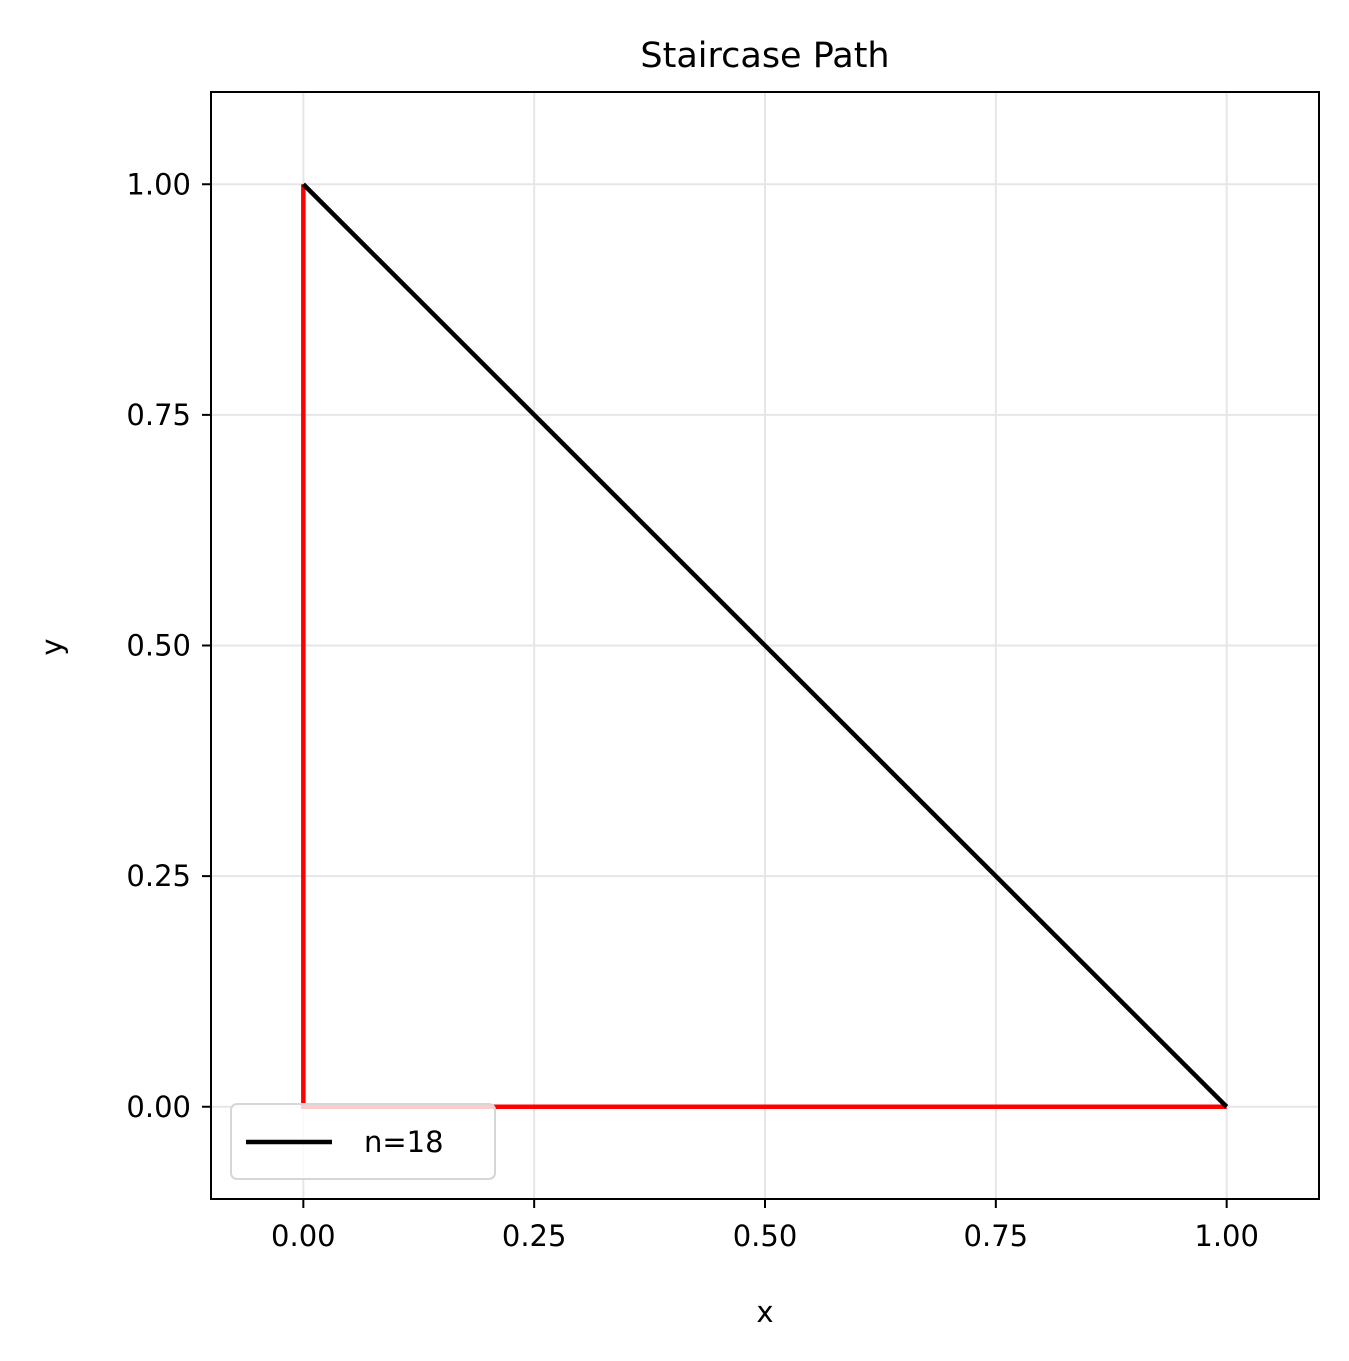  What do you see at coordinates (158, 415) in the screenshot?
I see `y-tick-label-3: 0.75` at bounding box center [158, 415].